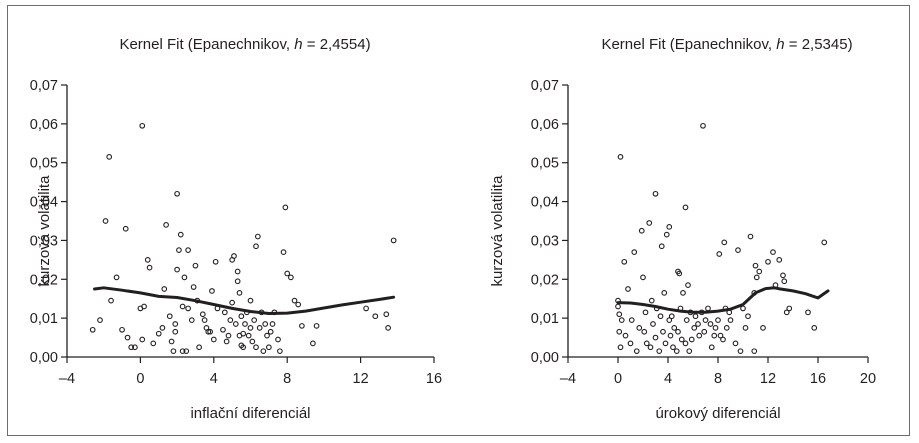 This screenshot has height=443, width=919. I want to click on y-tick-label: 0,06, so click(545, 125).